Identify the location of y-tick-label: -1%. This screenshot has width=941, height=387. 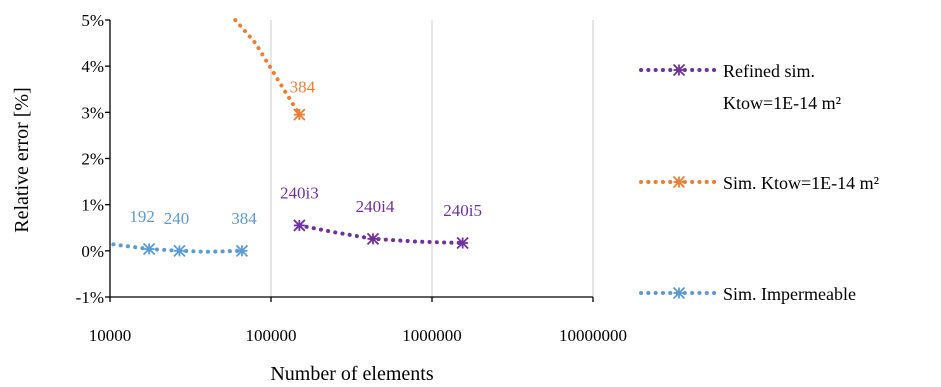
(90, 297).